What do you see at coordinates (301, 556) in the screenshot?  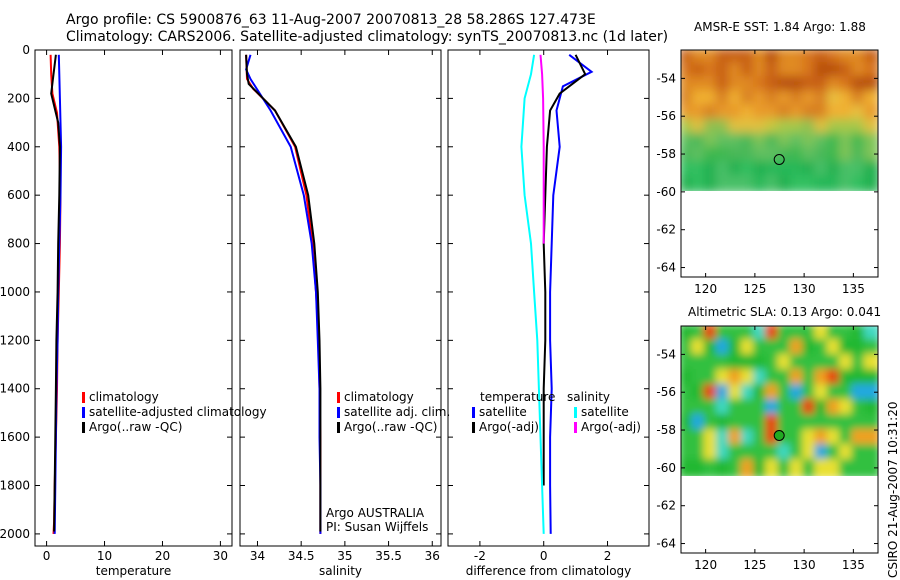 I see `x-tick-label: 34.5` at bounding box center [301, 556].